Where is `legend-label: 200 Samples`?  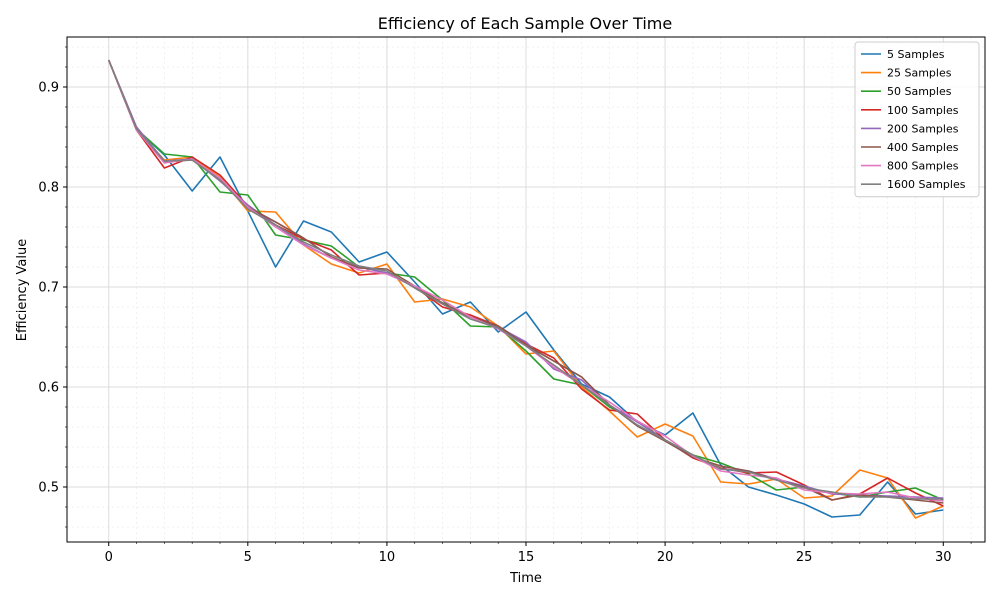
legend-label: 200 Samples is located at coordinates (923, 128).